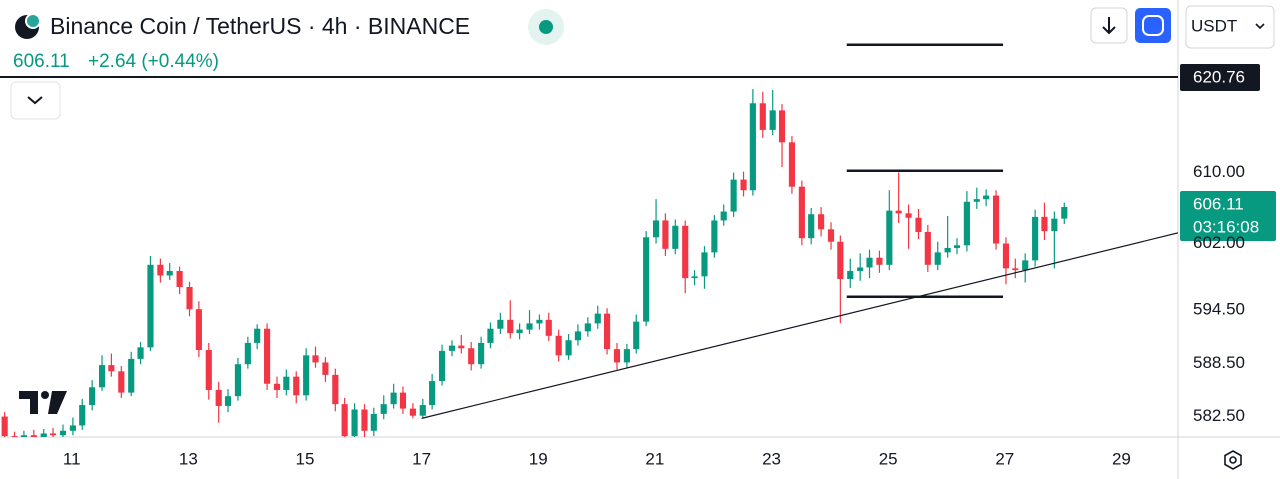 This screenshot has width=1280, height=479. What do you see at coordinates (546, 27) in the screenshot?
I see `status-dot` at bounding box center [546, 27].